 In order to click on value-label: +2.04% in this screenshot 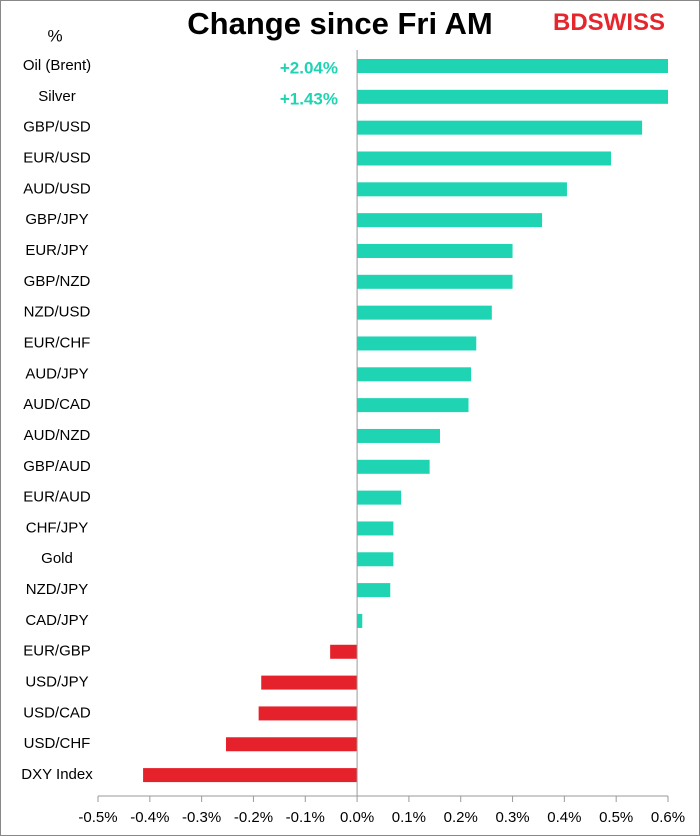, I will do `click(309, 67)`.